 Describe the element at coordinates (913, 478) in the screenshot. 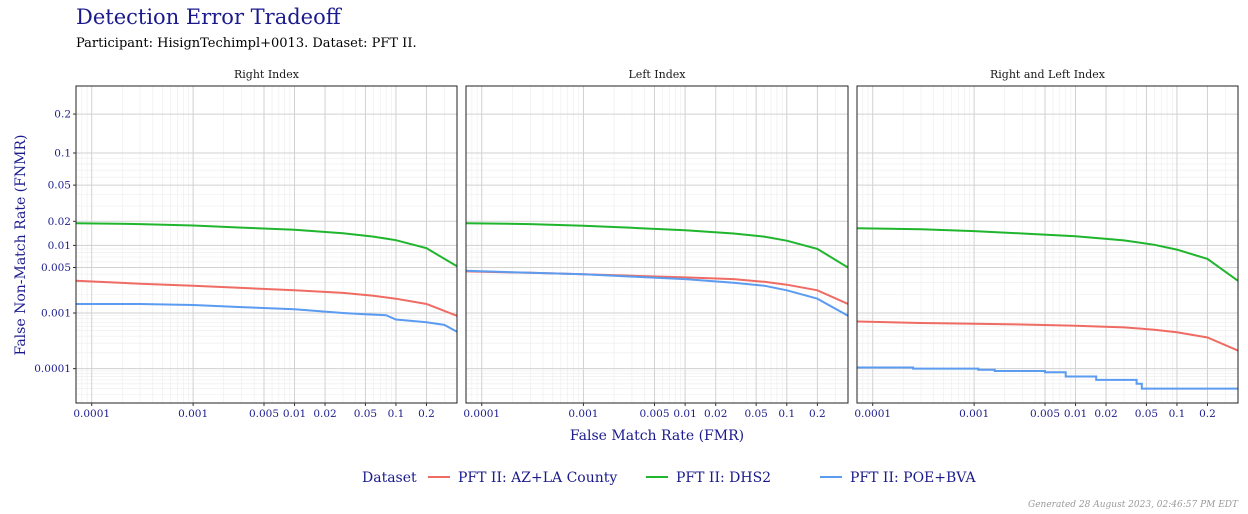

I see `legend-entry-label: PFT II: POE+BVA` at that location.